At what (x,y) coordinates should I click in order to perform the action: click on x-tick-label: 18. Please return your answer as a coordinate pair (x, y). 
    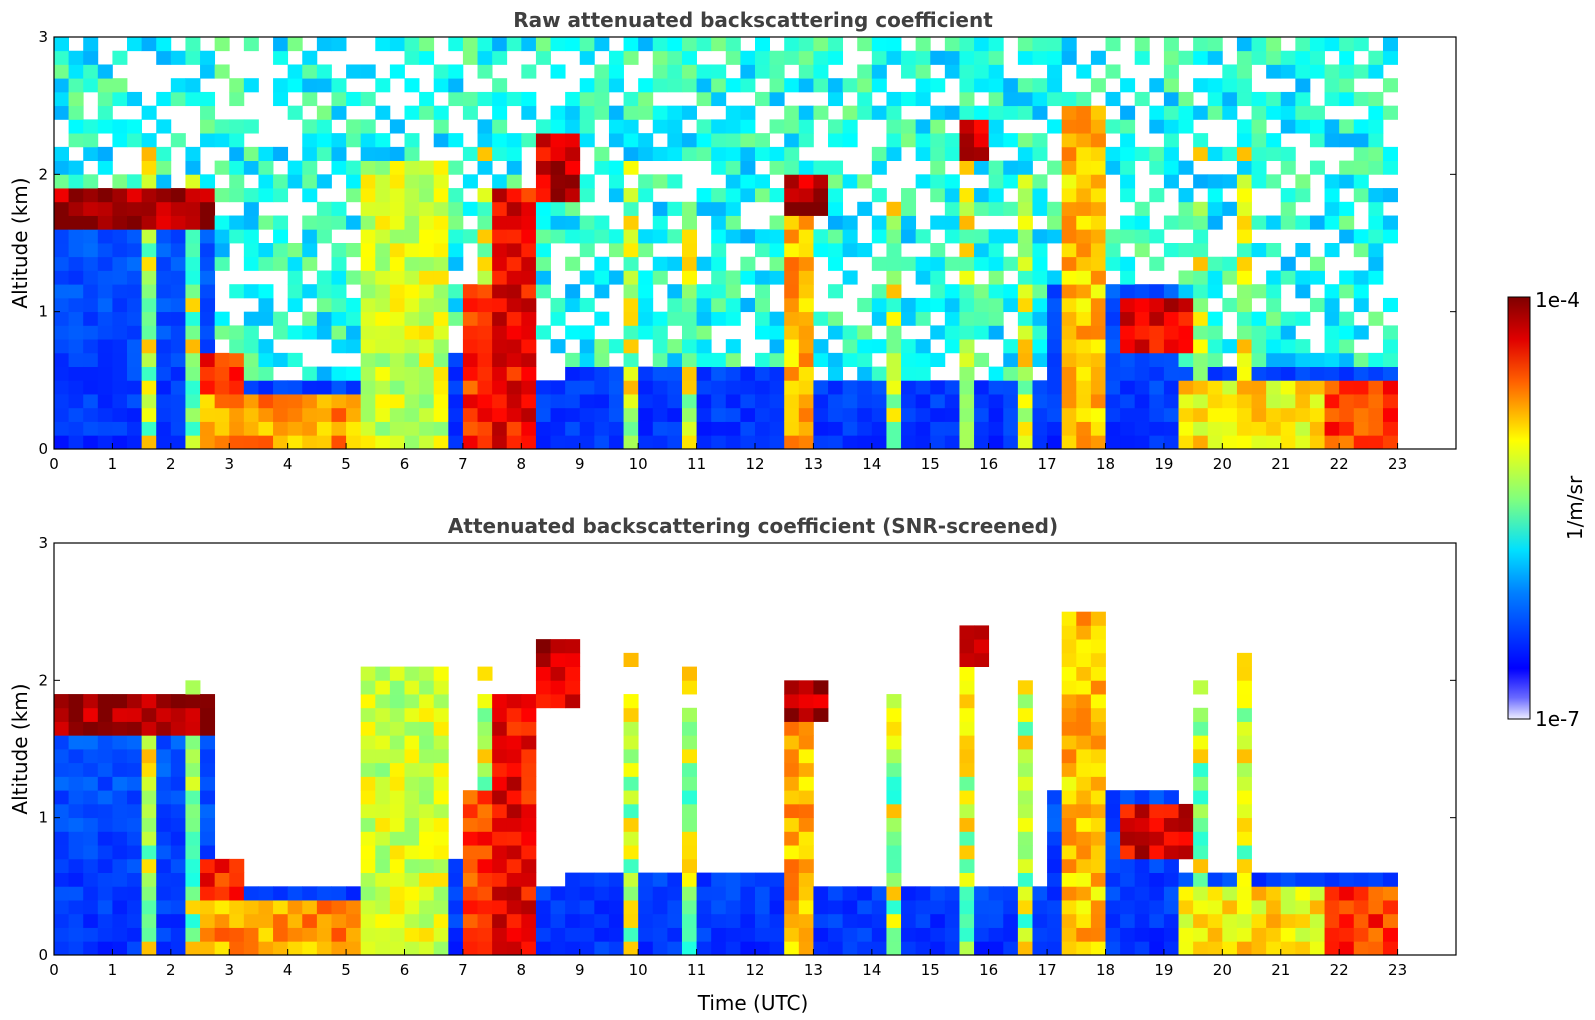
    Looking at the image, I should click on (1105, 970).